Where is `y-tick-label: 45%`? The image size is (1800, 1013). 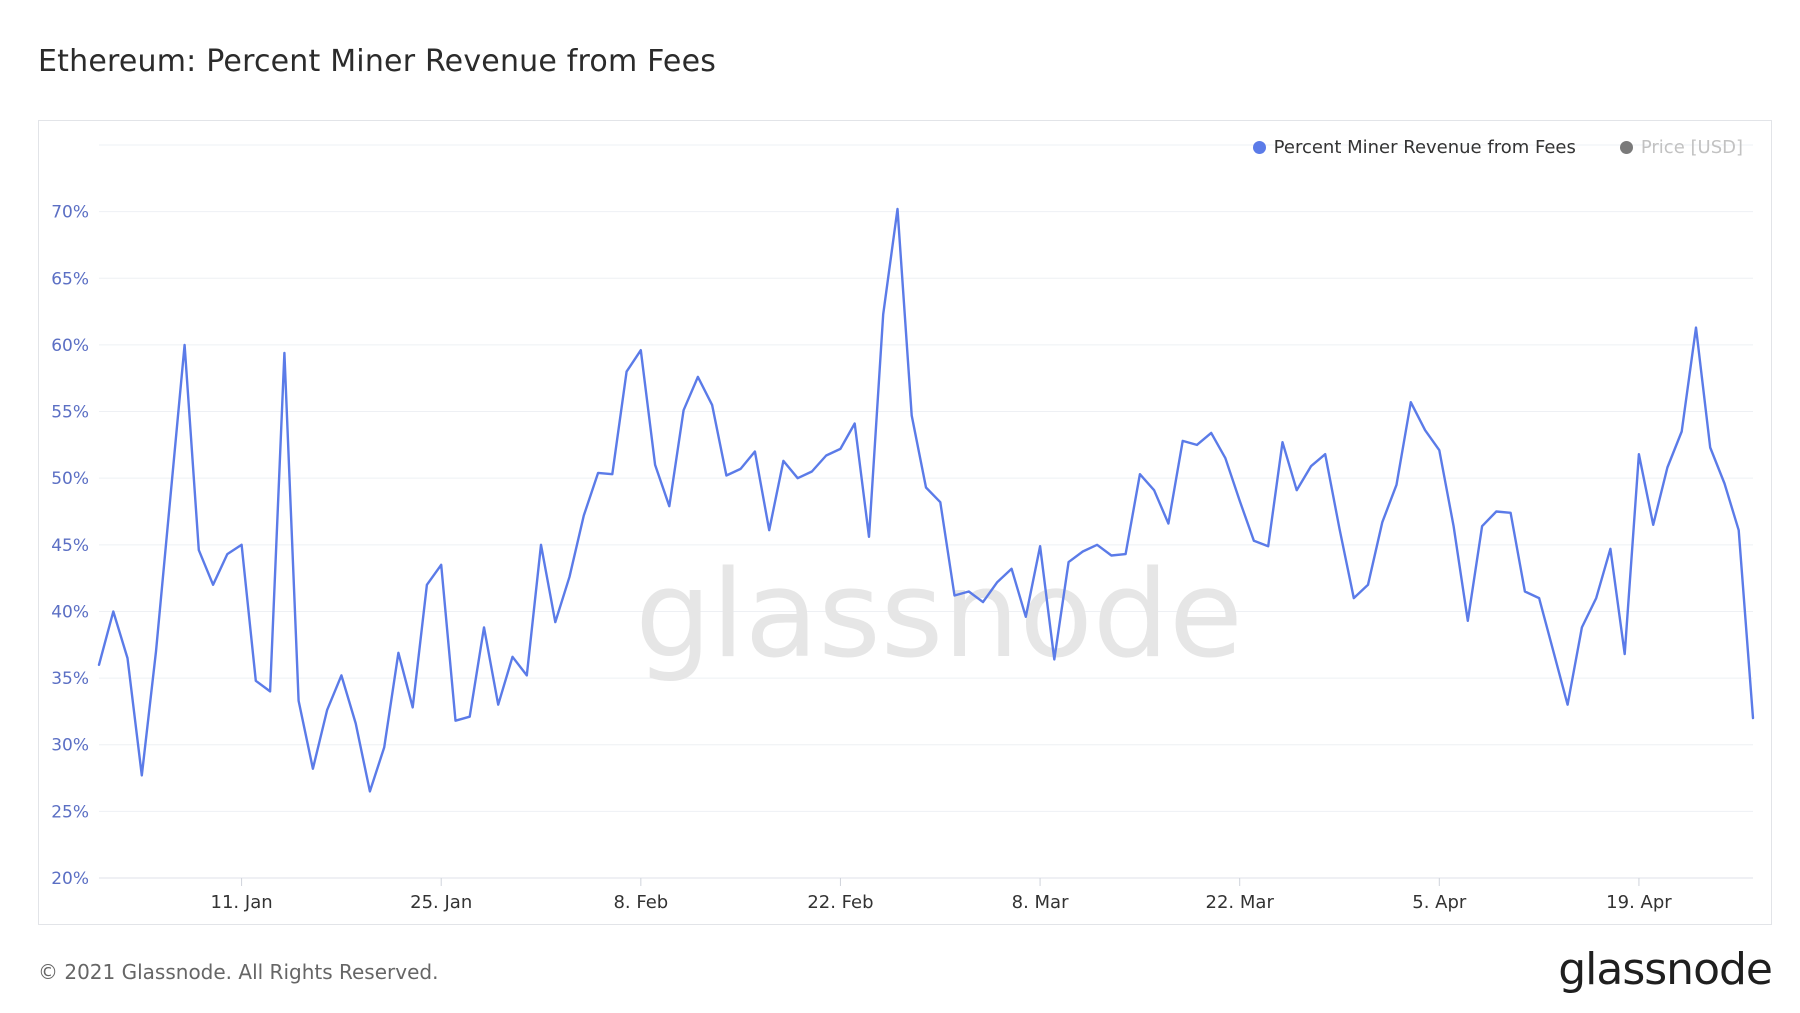 y-tick-label: 45% is located at coordinates (70, 546).